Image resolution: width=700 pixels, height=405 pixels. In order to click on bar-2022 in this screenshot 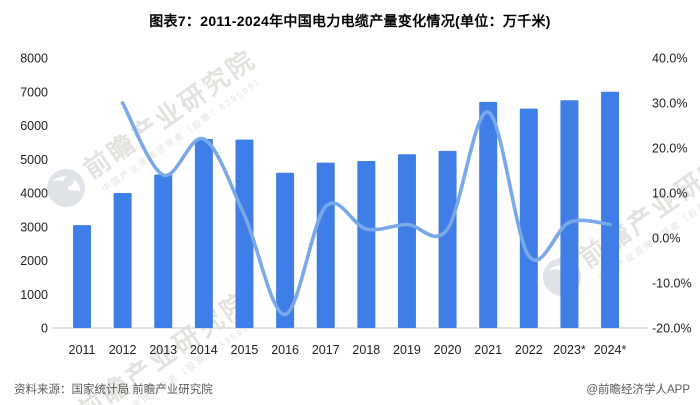, I will do `click(528, 218)`.